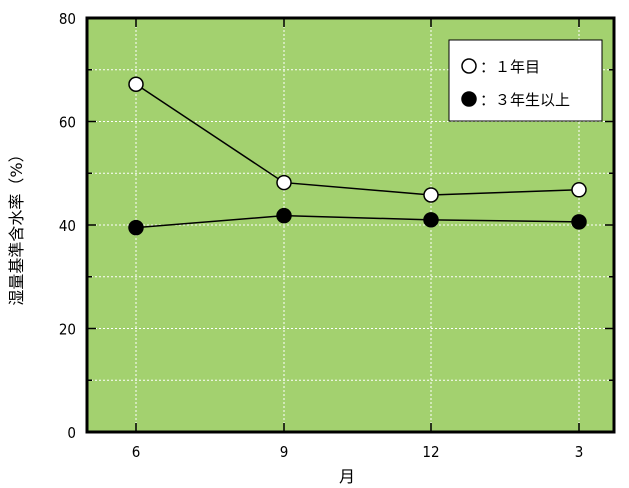 The height and width of the screenshot is (488, 629). Describe the element at coordinates (510, 67) in the screenshot. I see `legend-label-year1: ：１年目` at that location.